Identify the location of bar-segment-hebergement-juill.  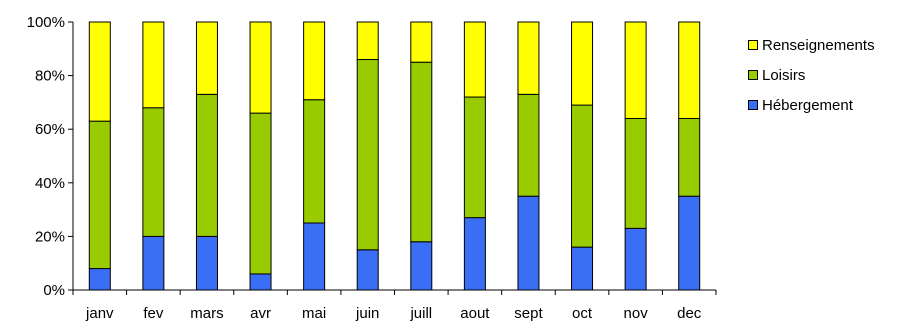
(421, 266).